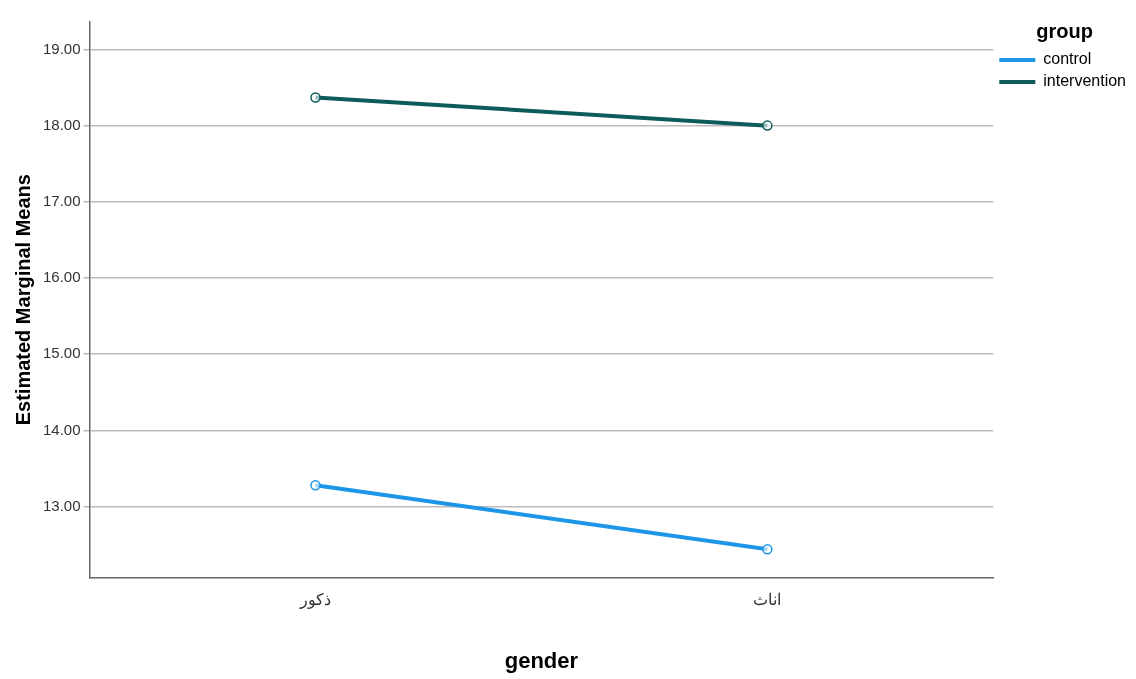  I want to click on x-axis-title: gender, so click(541, 660).